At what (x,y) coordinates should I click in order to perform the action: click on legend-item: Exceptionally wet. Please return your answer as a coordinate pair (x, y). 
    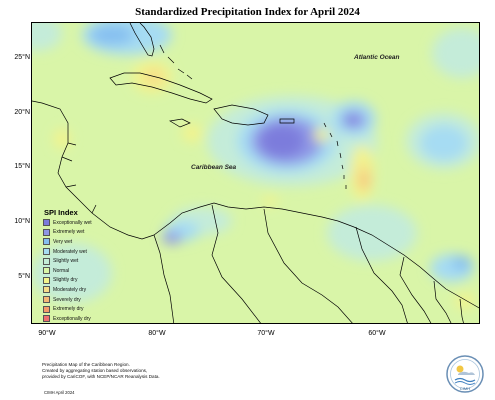
    Looking at the image, I should click on (72, 223).